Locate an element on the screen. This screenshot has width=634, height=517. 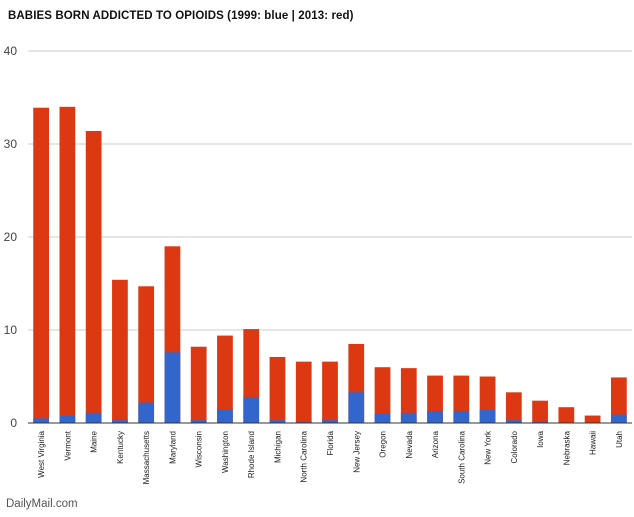
y-tick-label: 0 is located at coordinates (13, 423).